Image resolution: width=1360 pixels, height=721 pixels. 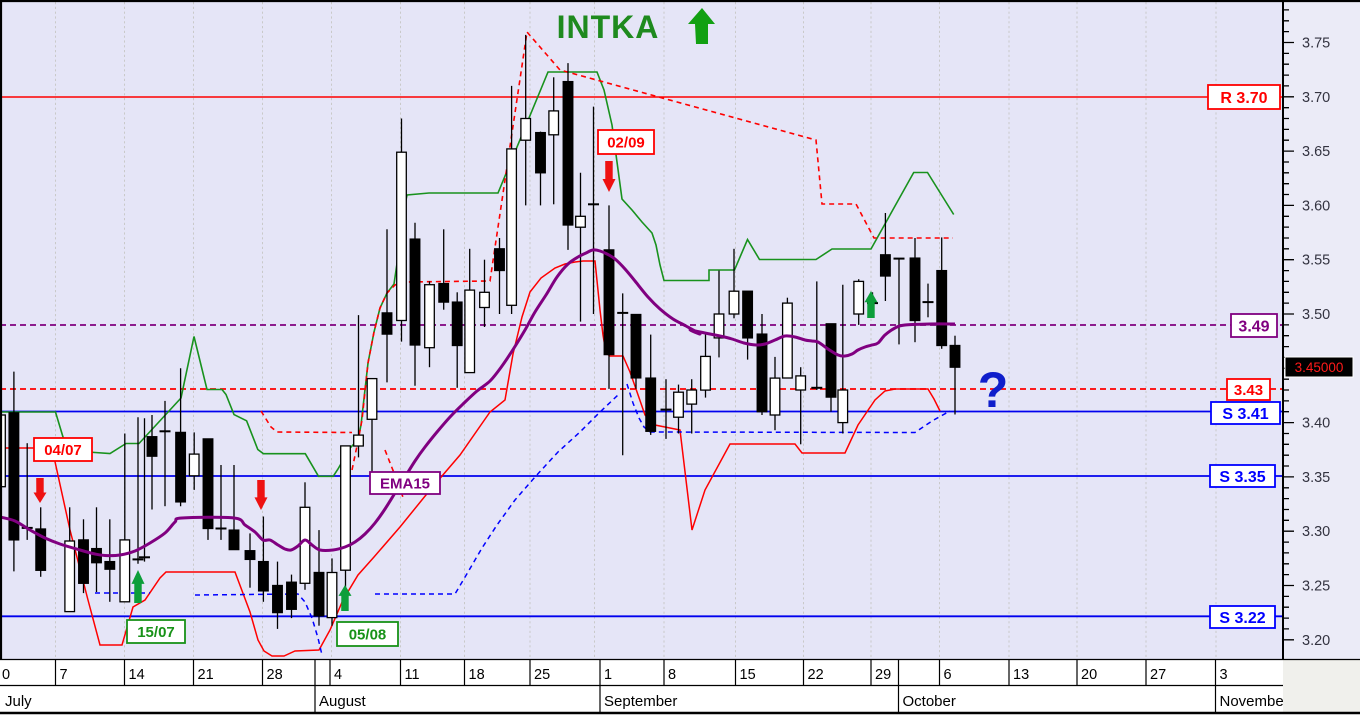 What do you see at coordinates (63, 450) in the screenshot?
I see `svg-text: 04/07` at bounding box center [63, 450].